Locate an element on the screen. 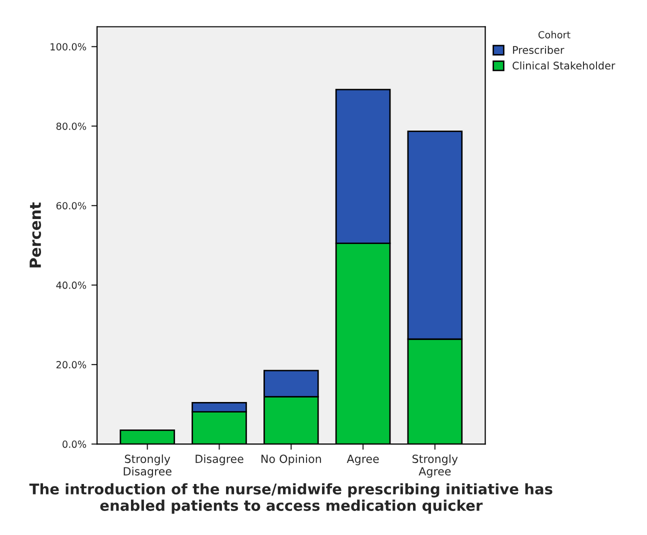  legend-title: Cohort is located at coordinates (554, 34).